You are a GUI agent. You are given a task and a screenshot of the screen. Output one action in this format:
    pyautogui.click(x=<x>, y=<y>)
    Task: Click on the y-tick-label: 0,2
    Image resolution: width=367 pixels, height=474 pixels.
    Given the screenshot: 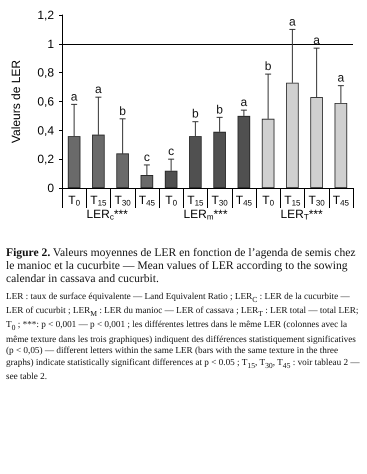 What is the action you would take?
    pyautogui.click(x=45, y=159)
    